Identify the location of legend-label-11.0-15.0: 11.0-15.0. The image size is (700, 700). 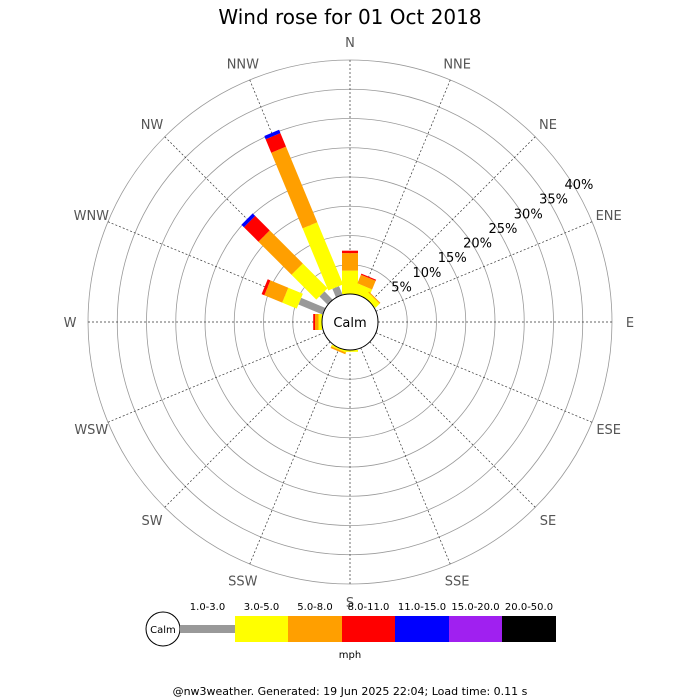
(422, 607).